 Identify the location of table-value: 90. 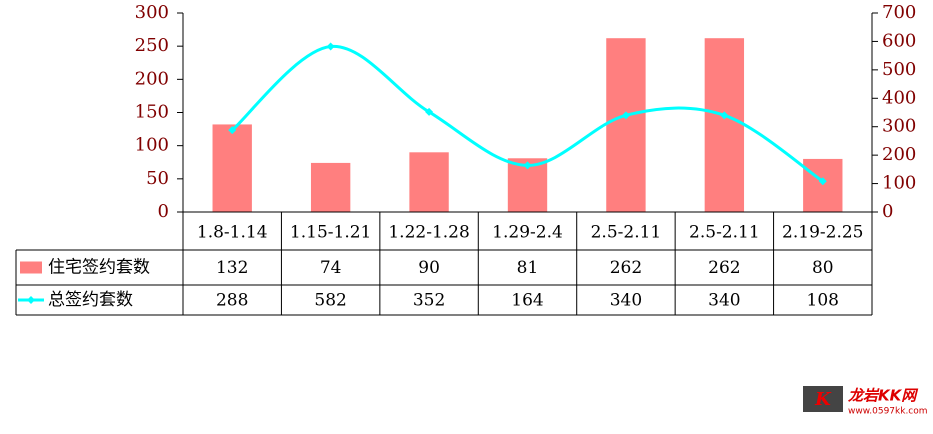
(429, 268).